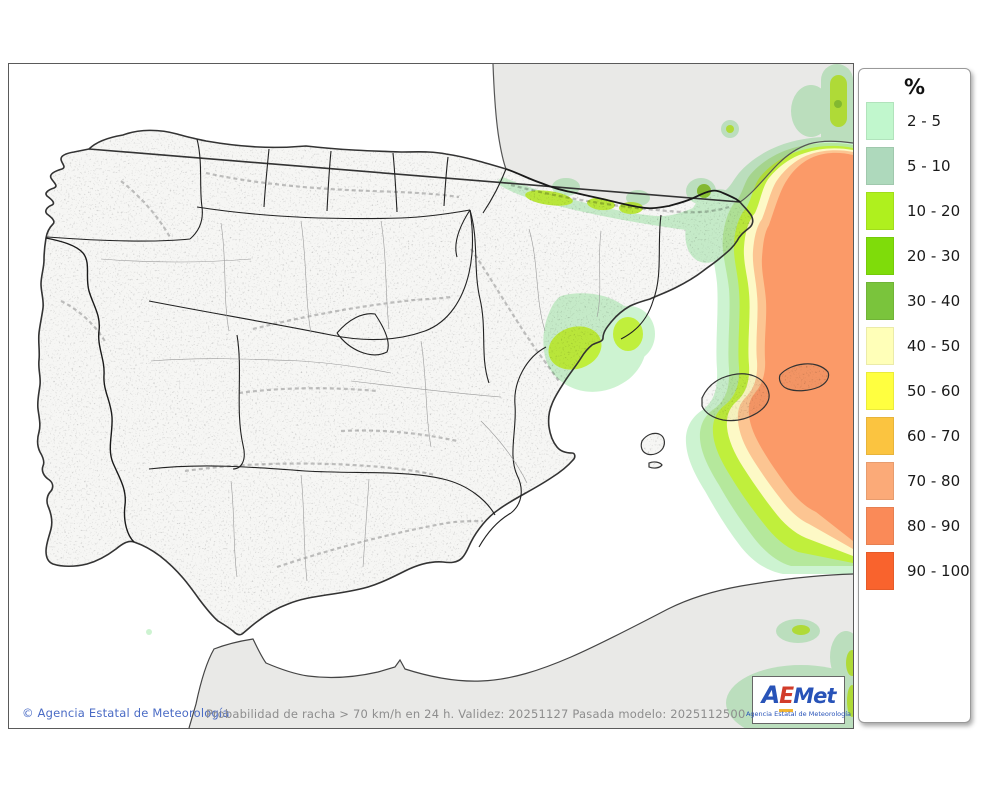 The image size is (1000, 790). I want to click on aemet-logo: AEMet Agencia Estatal de Meteorología, so click(798, 700).